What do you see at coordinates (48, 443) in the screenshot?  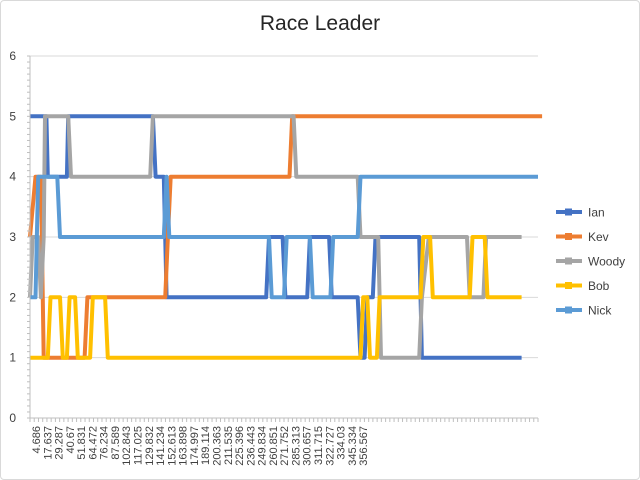 I see `x-tick-label: 17.637` at bounding box center [48, 443].